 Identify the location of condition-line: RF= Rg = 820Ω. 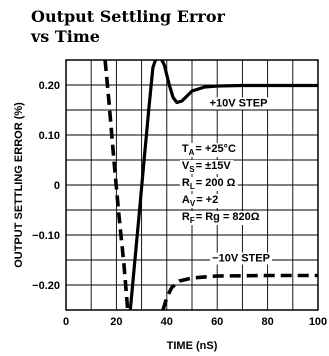
(221, 218).